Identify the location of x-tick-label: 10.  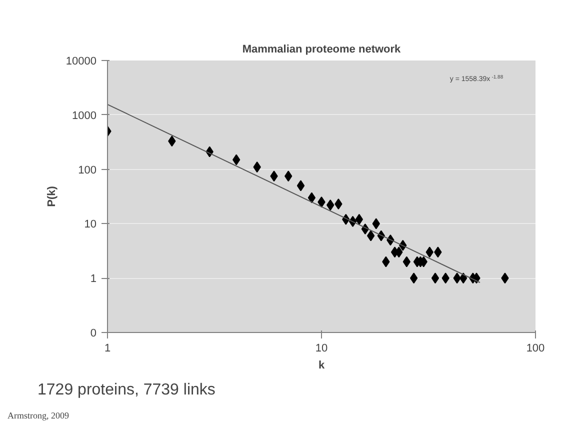
(321, 348).